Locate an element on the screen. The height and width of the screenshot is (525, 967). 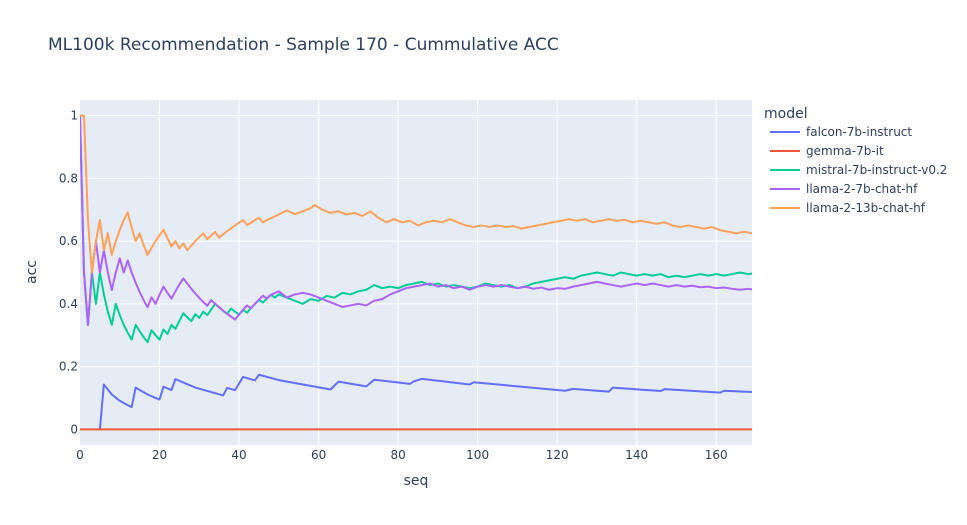
series-line-falcon-7b-instruct is located at coordinates (425, 401).